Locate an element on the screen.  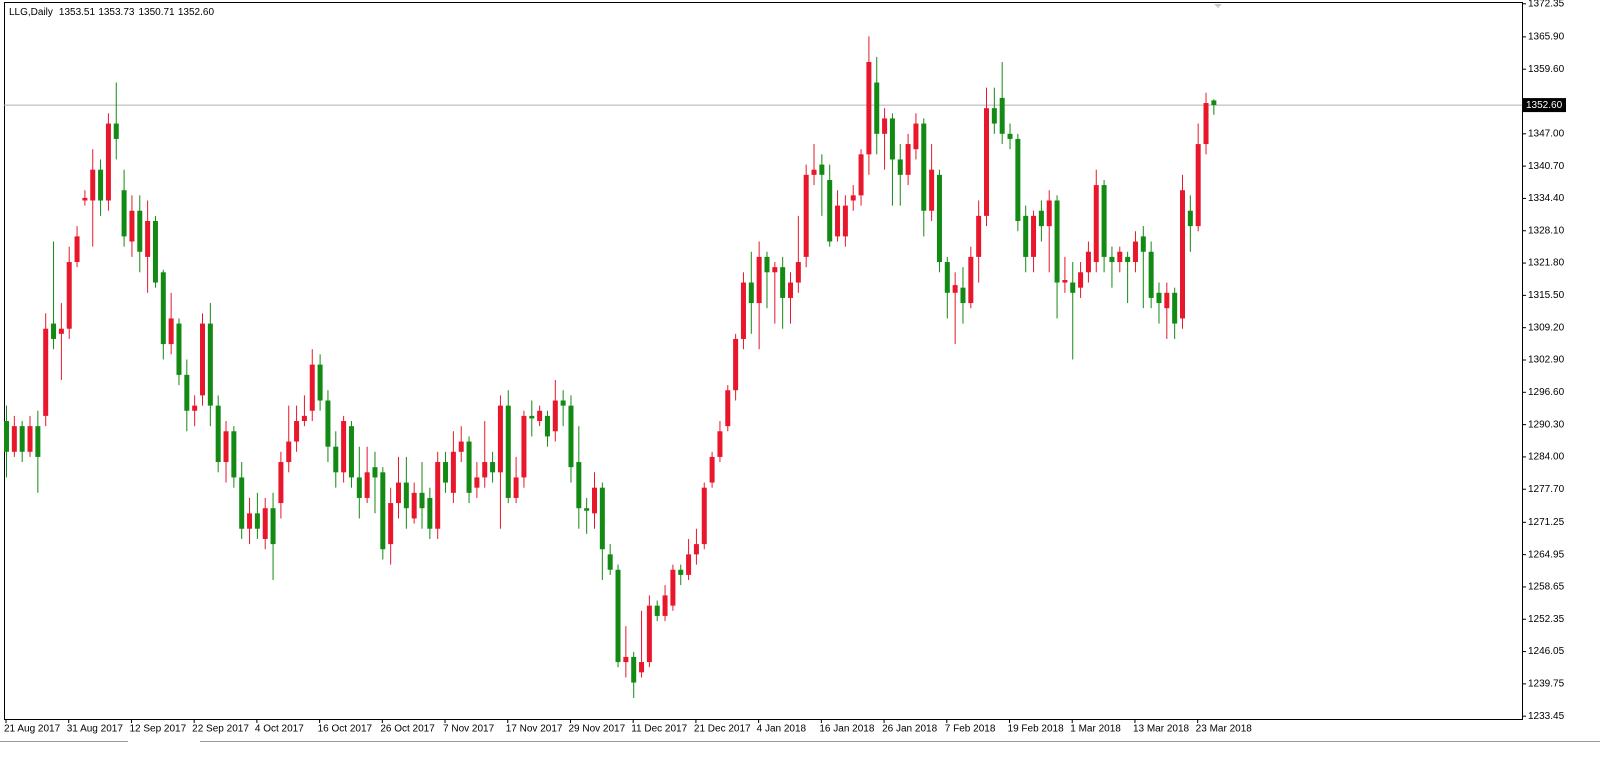
x-tick-label: 4 Jan 2018 is located at coordinates (782, 729).